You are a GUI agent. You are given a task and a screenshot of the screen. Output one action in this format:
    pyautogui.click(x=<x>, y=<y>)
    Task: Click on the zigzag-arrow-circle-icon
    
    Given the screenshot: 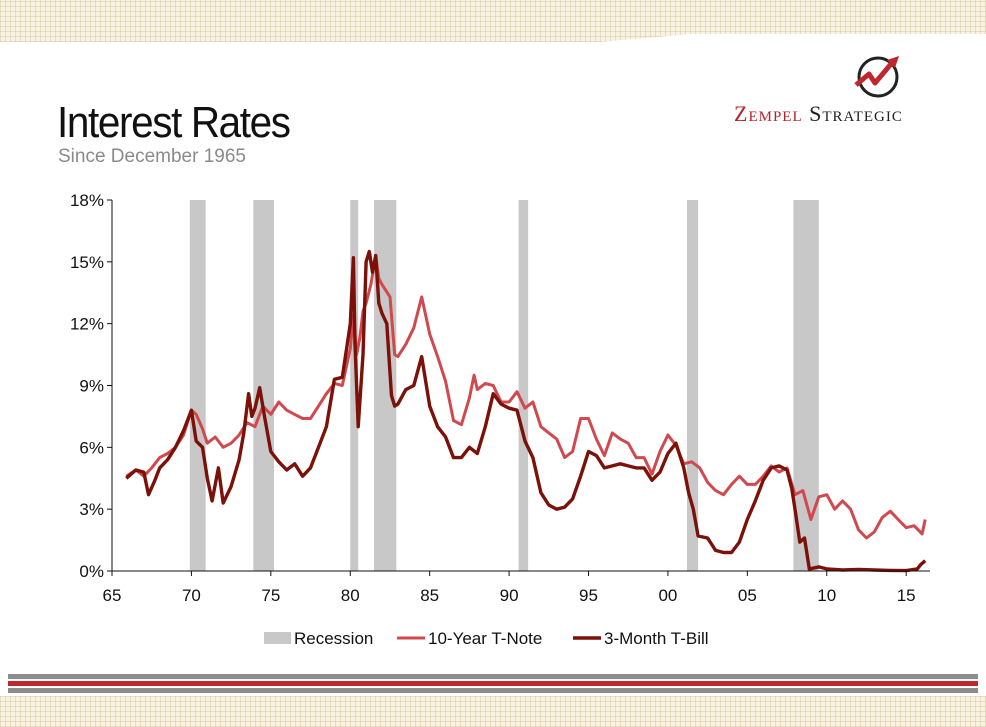 What is the action you would take?
    pyautogui.click(x=876, y=77)
    